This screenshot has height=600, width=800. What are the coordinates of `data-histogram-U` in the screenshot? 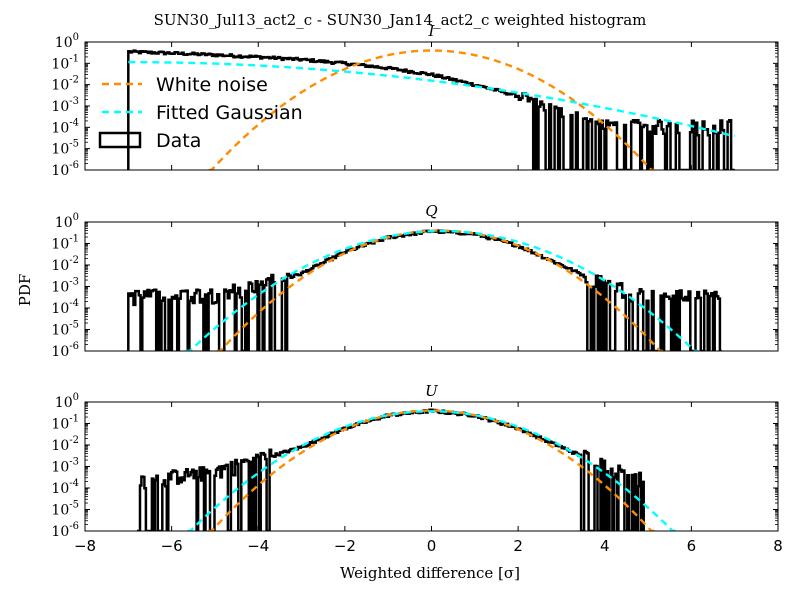 It's located at (391, 469).